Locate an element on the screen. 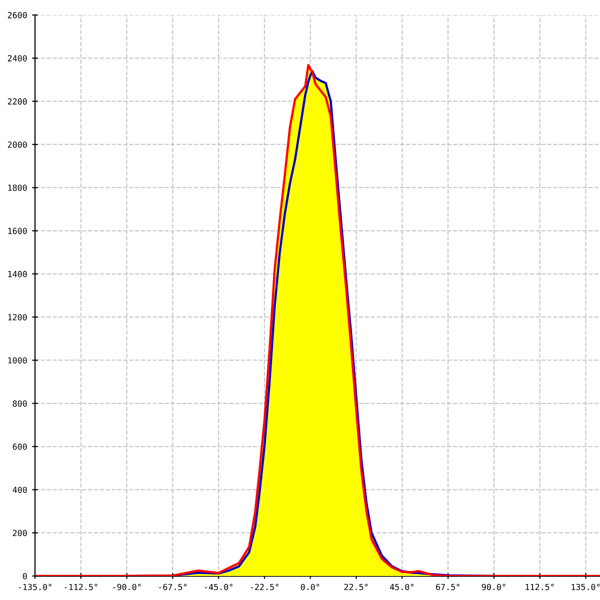 This screenshot has width=600, height=600. y-tick-label: 800 is located at coordinates (19, 403).